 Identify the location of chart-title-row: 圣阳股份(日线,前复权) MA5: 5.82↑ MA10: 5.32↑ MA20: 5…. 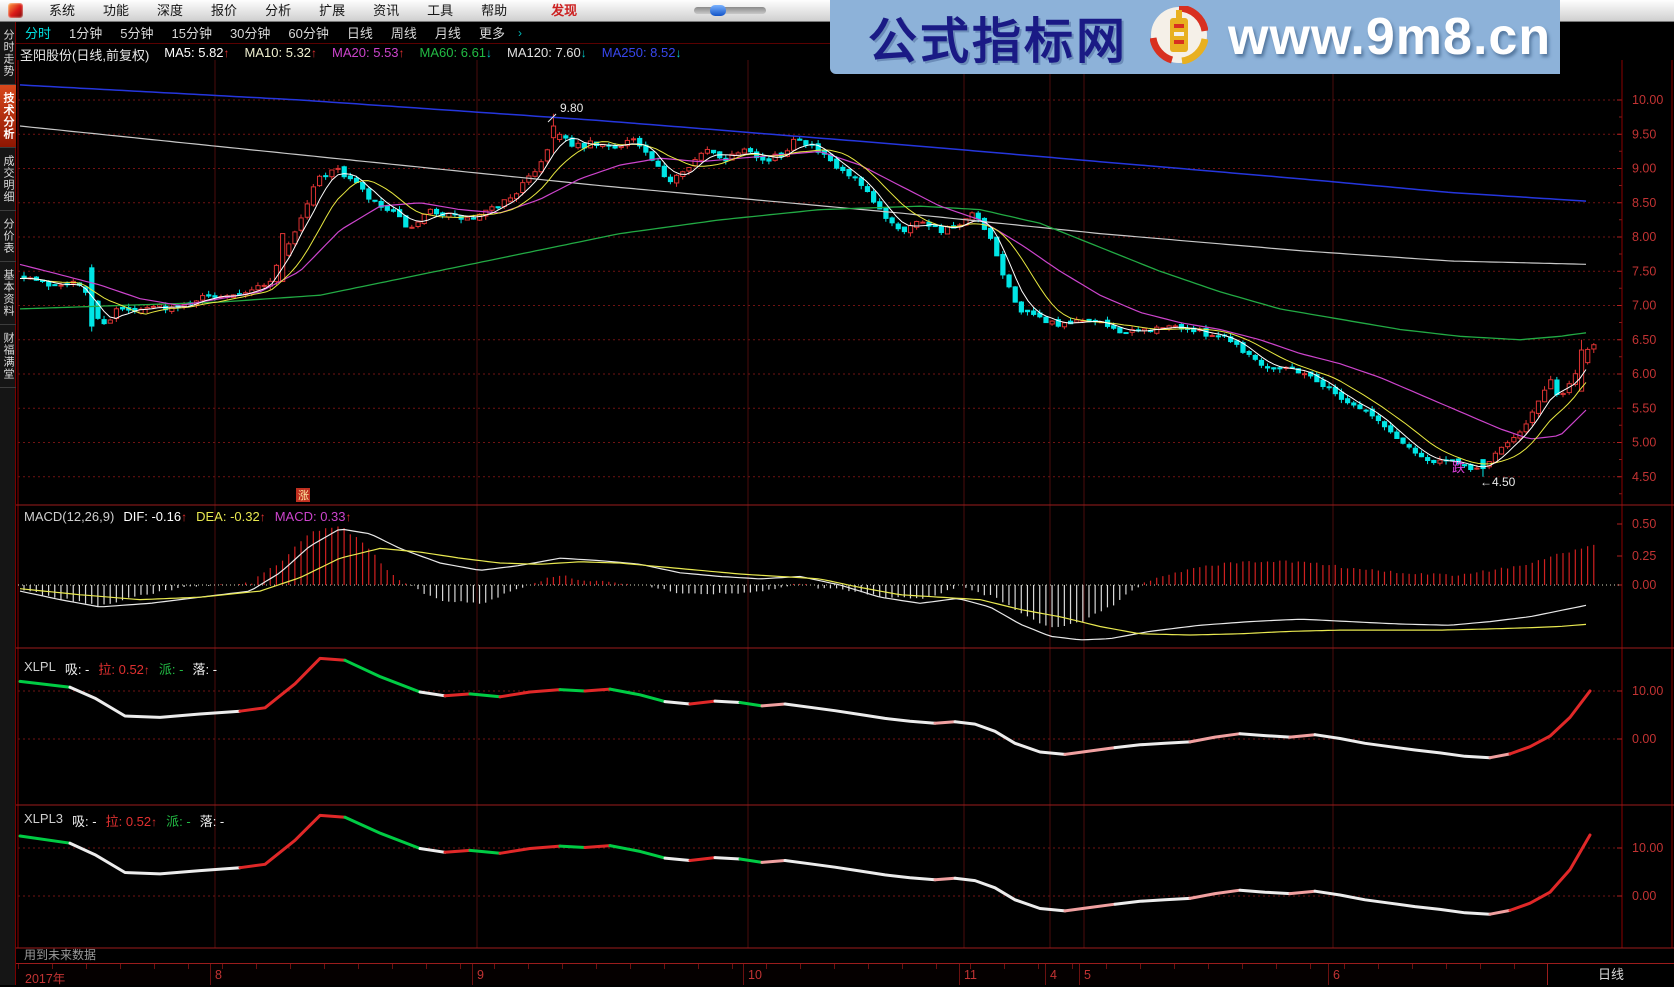
(351, 54).